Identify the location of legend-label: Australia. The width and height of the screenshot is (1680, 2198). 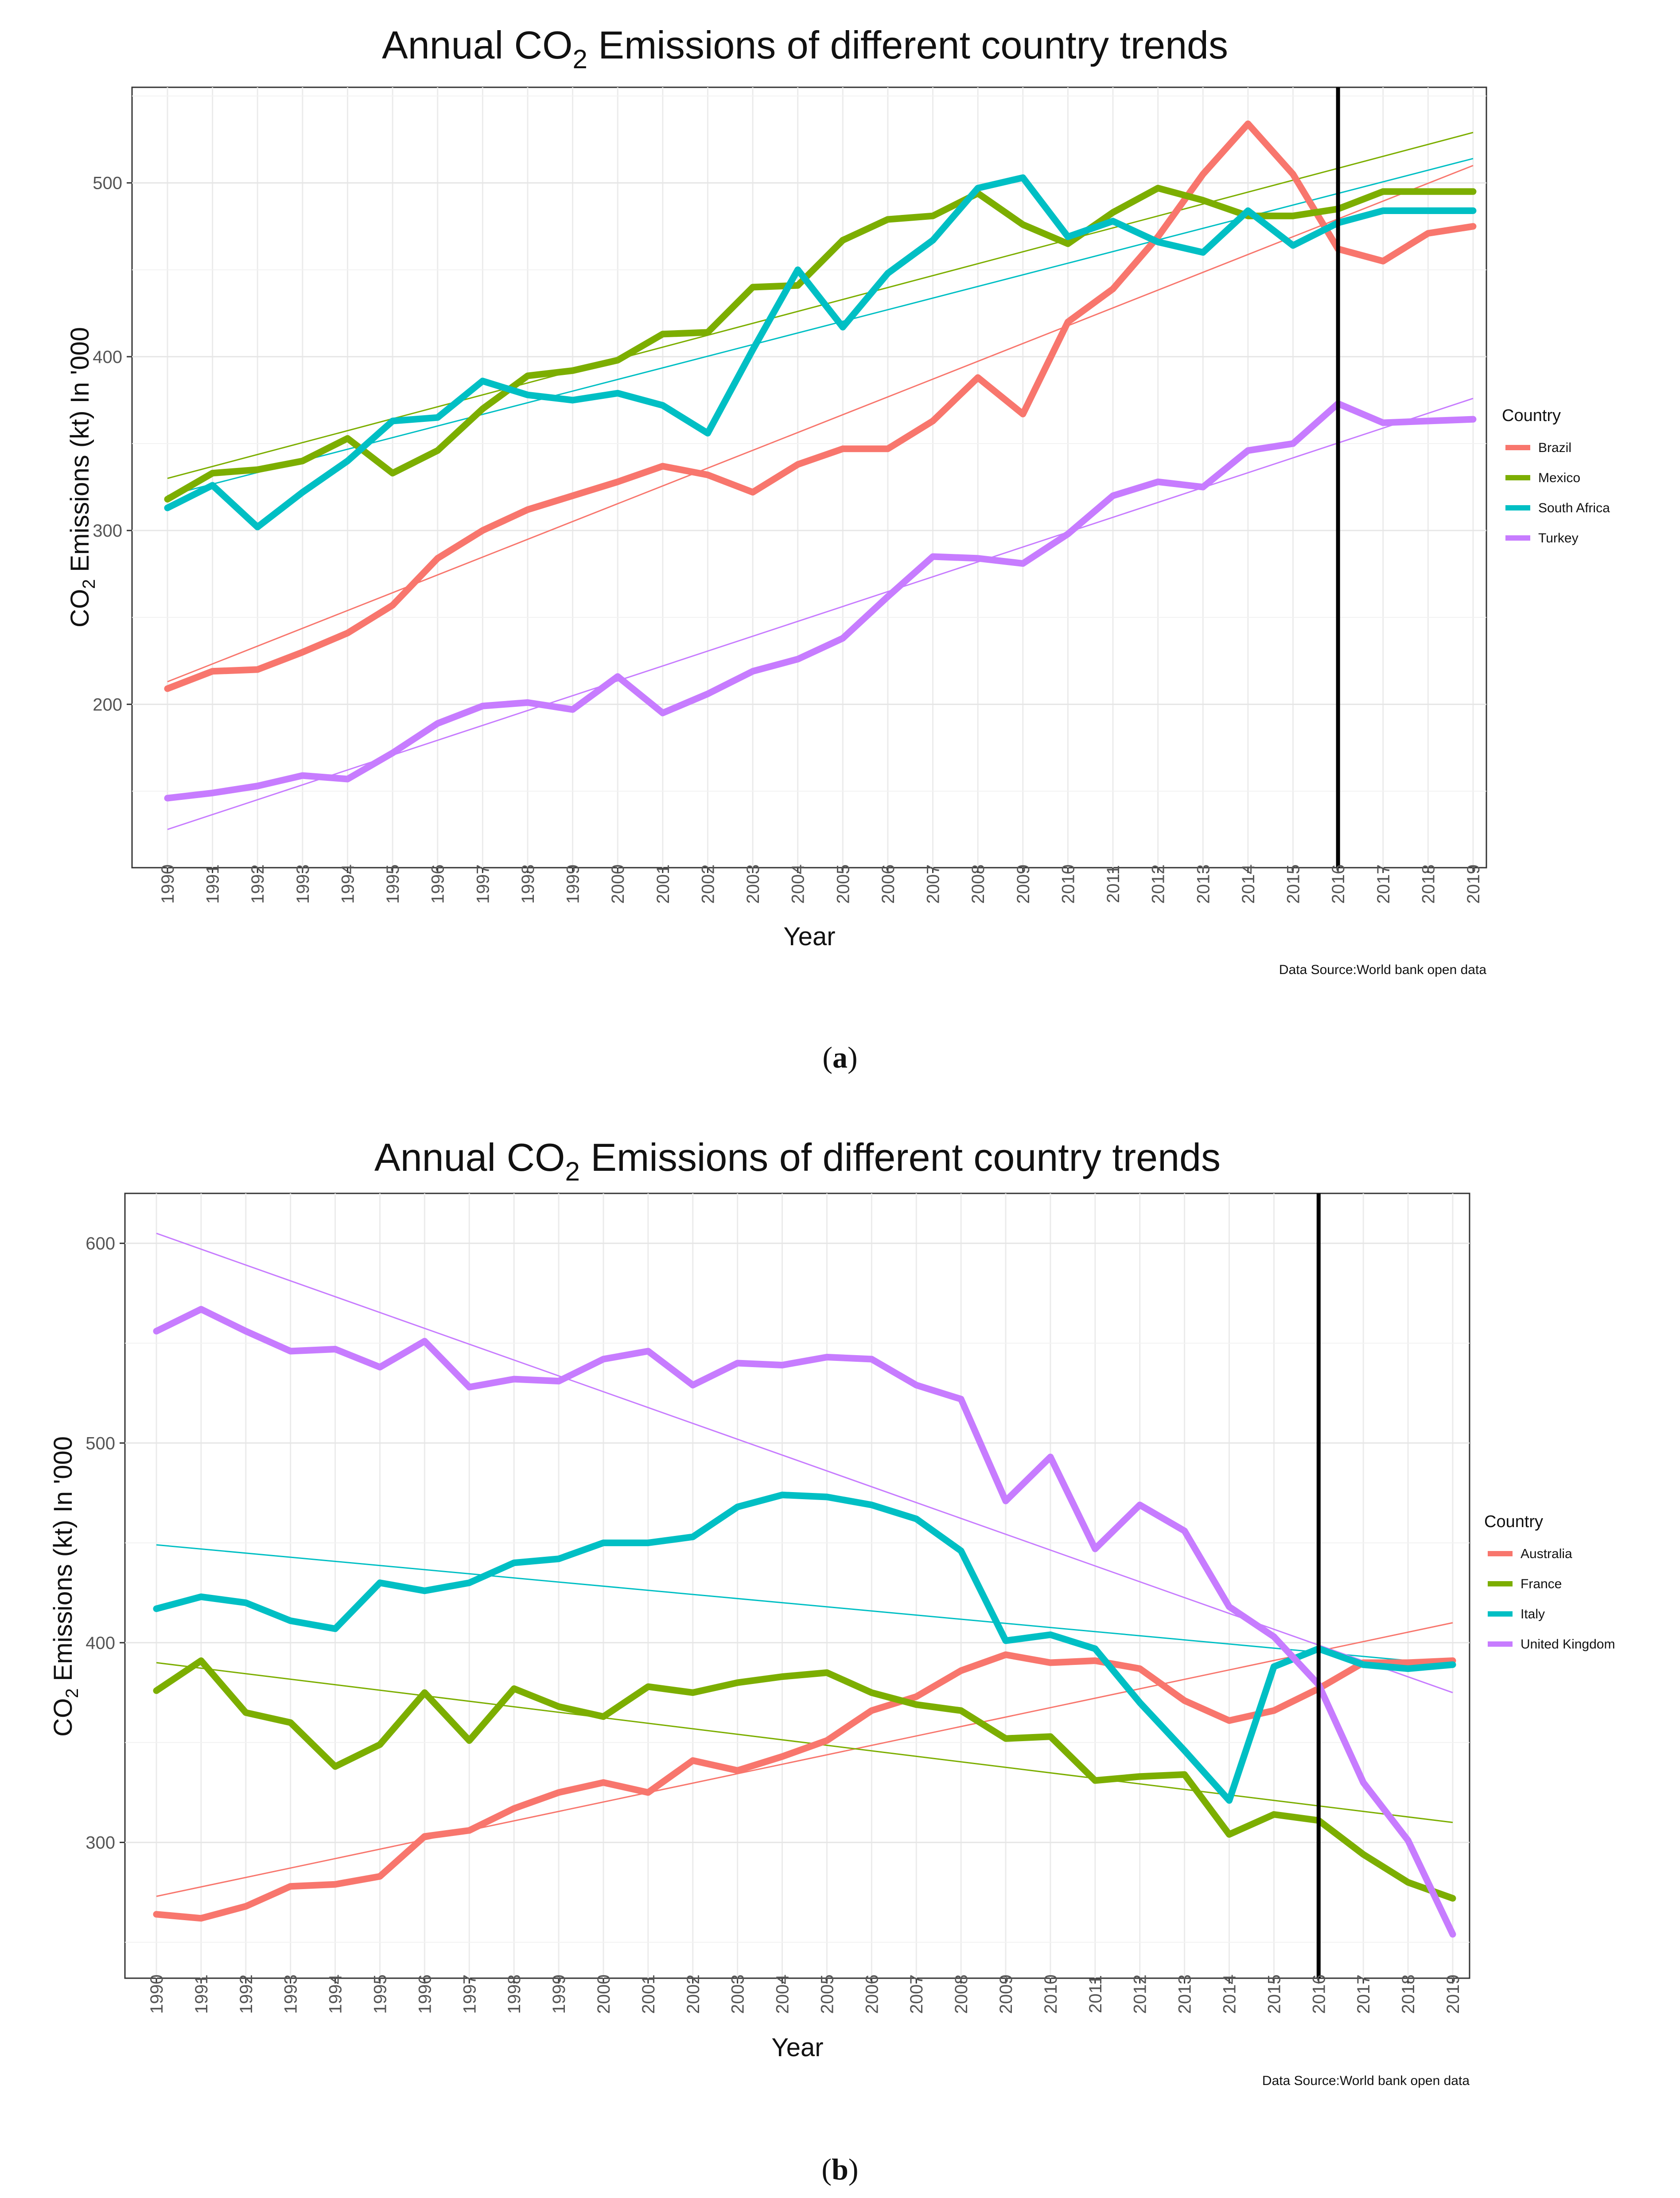
(1546, 1554).